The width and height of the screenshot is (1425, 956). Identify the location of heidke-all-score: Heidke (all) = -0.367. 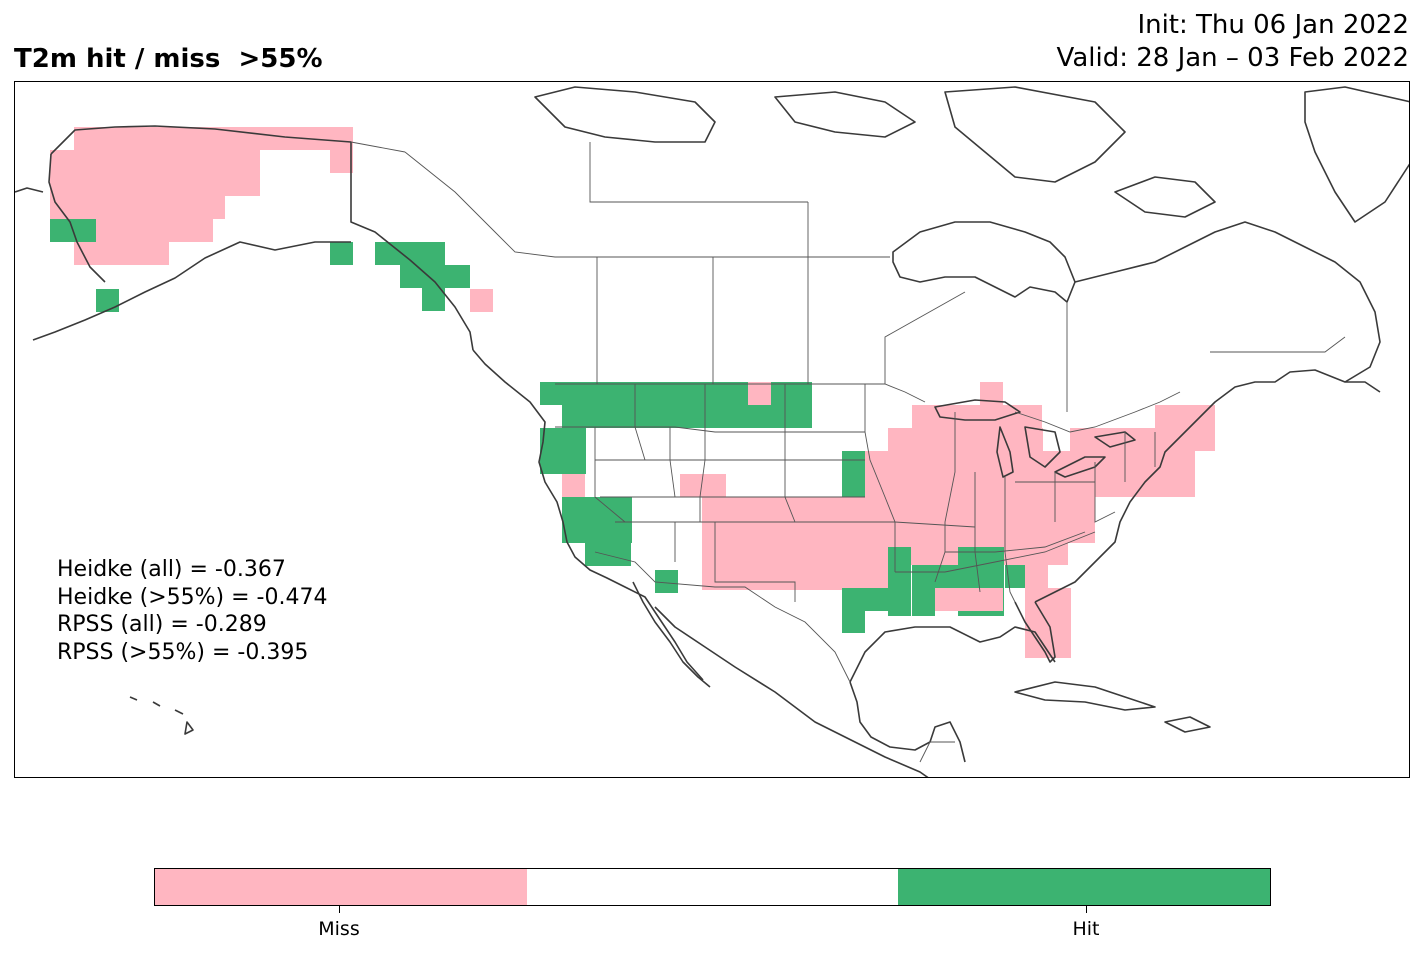
(171, 569).